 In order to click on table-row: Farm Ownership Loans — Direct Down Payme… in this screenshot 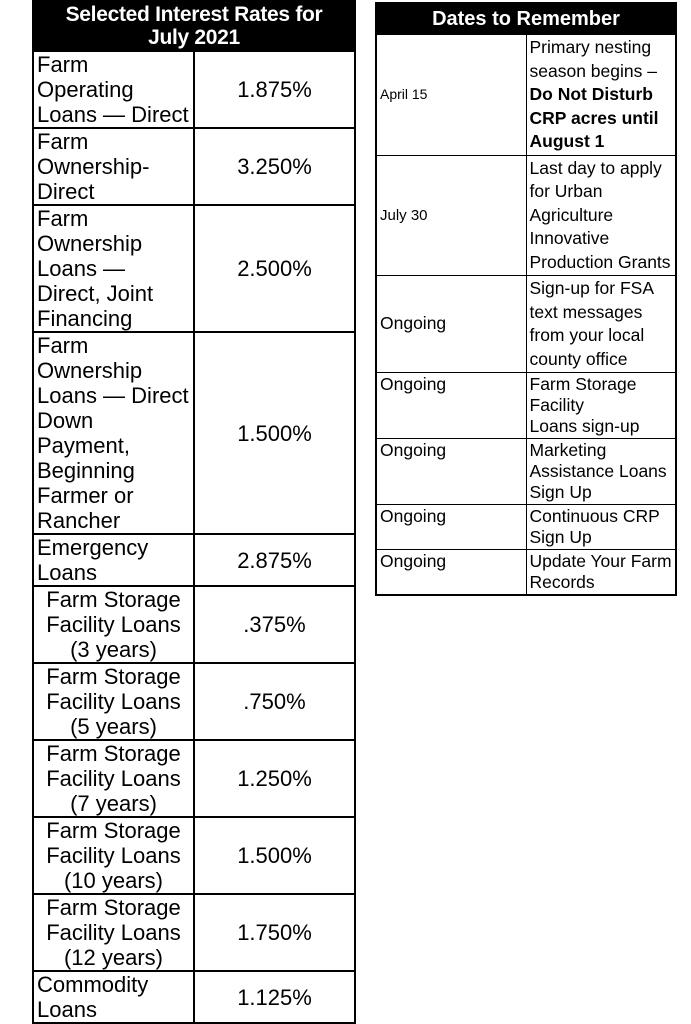, I will do `click(194, 433)`.